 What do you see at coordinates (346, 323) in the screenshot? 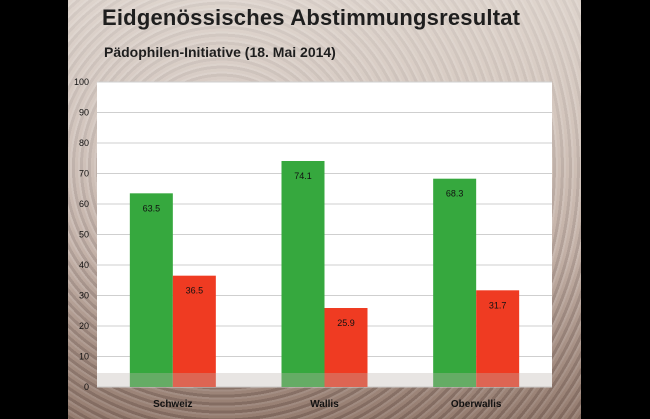
I see `data-label: 25.9` at bounding box center [346, 323].